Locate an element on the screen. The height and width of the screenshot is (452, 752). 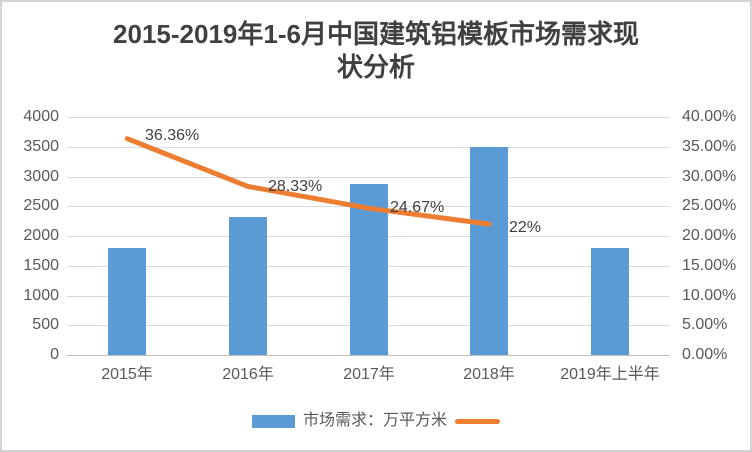
chart-title: 2015-2019年1-6月中国建筑铝模板市场需求现 状分析 is located at coordinates (376, 51).